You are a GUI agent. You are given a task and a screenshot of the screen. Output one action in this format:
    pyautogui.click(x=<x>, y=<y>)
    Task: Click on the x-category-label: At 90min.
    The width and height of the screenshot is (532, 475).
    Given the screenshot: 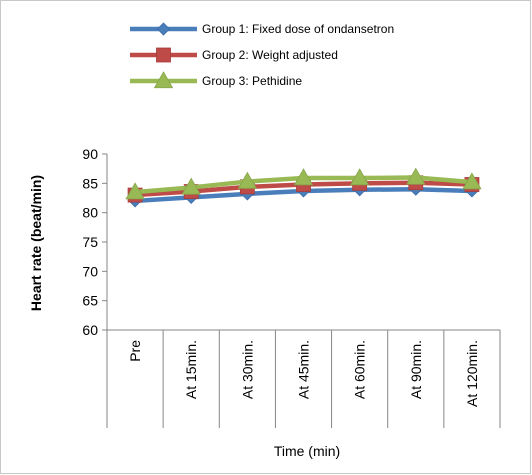 What is the action you would take?
    pyautogui.click(x=416, y=369)
    